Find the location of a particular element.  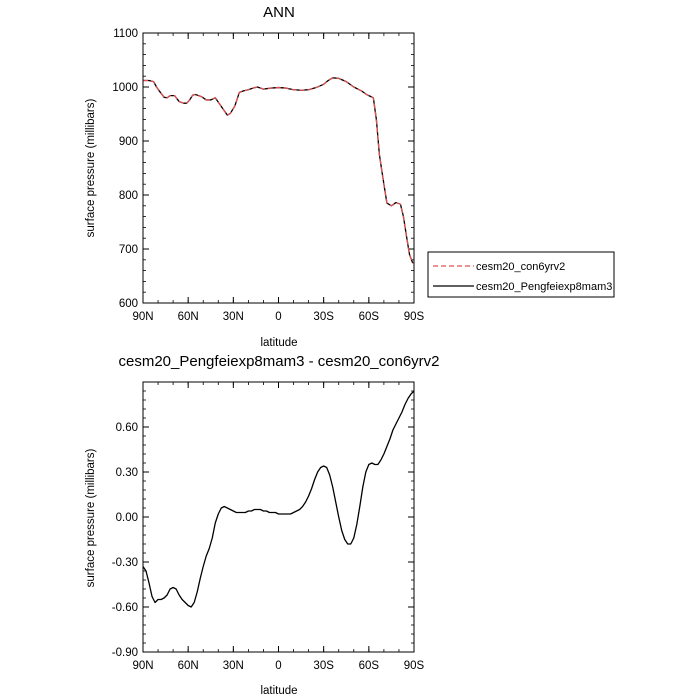

legend: cesm20_con6yrv2 cesm20_Pengfeiexp8mam3 is located at coordinates (521, 274).